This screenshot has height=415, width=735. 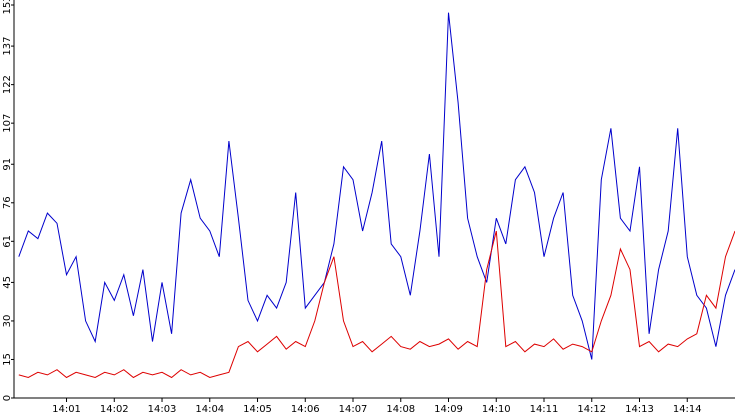 What do you see at coordinates (7, 398) in the screenshot?
I see `y-tick-label: 0` at bounding box center [7, 398].